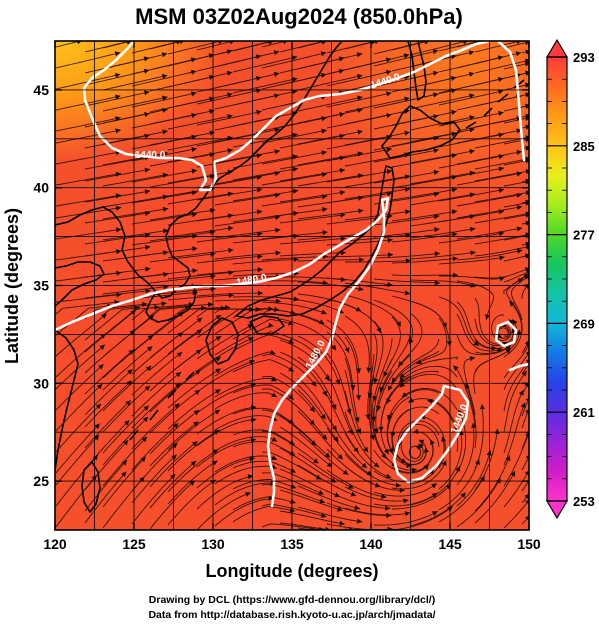  Describe the element at coordinates (571, 279) in the screenshot. I see `colorbar-ticks: 293 285 277 269 261 253` at that location.